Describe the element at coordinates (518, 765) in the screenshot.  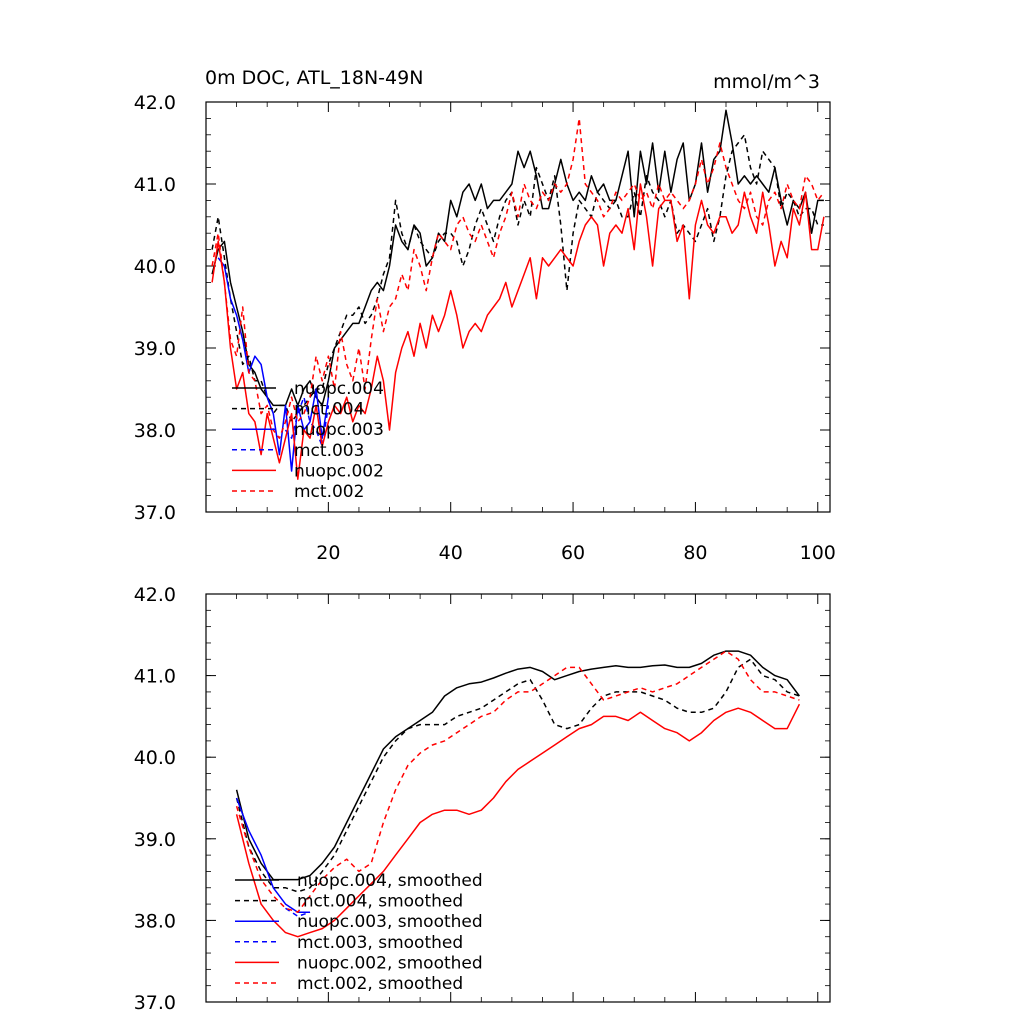
I see `series-line-nuopc-004-smoothed` at that location.